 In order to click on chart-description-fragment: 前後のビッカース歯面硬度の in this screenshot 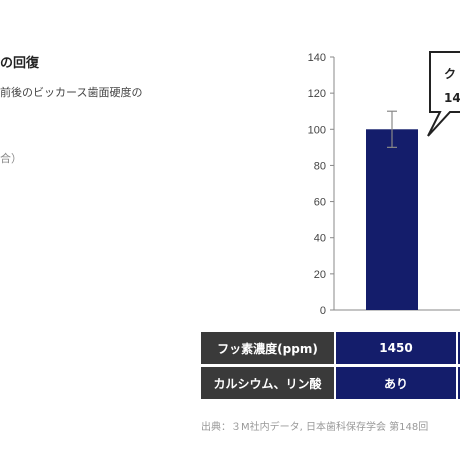, I will do `click(71, 92)`.